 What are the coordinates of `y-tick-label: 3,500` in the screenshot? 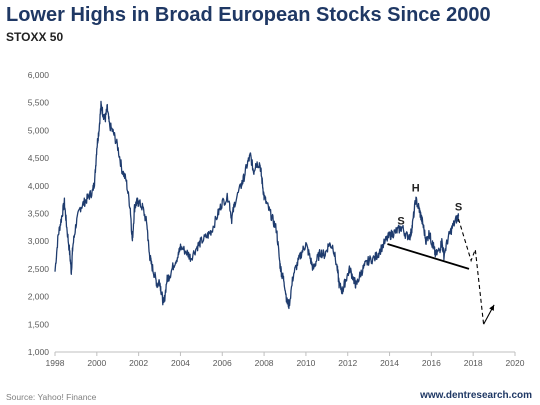 It's located at (39, 214).